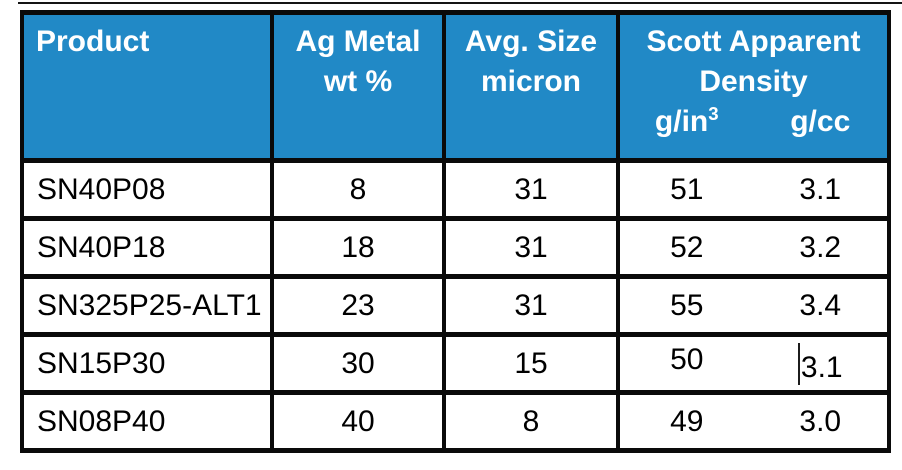  What do you see at coordinates (531, 421) in the screenshot?
I see `cell-avg-size: 8` at bounding box center [531, 421].